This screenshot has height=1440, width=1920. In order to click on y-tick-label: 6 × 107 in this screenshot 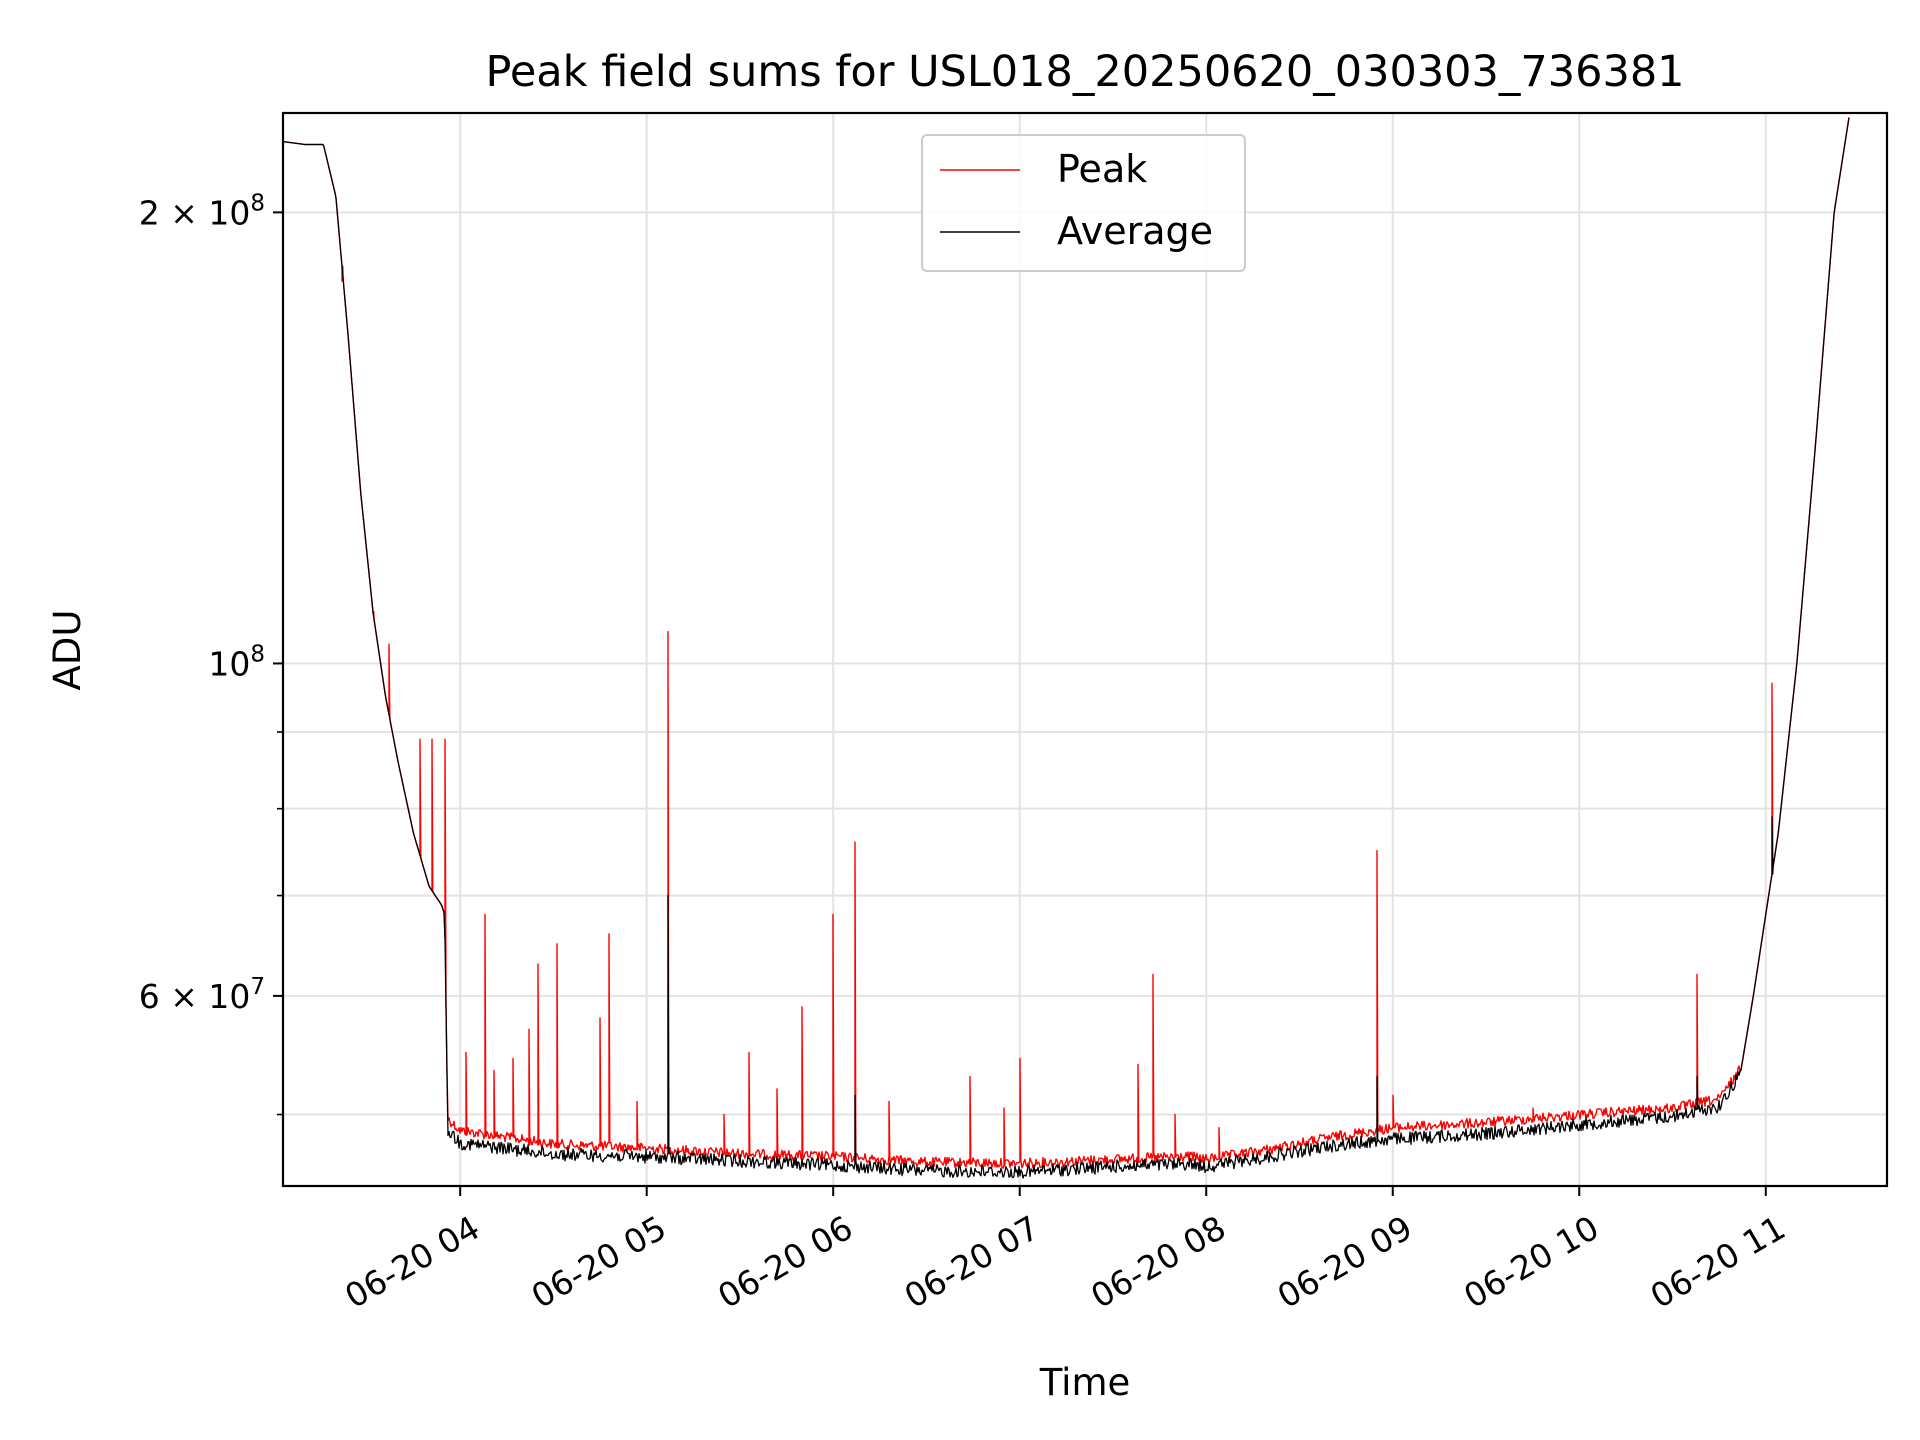, I will do `click(202, 995)`.